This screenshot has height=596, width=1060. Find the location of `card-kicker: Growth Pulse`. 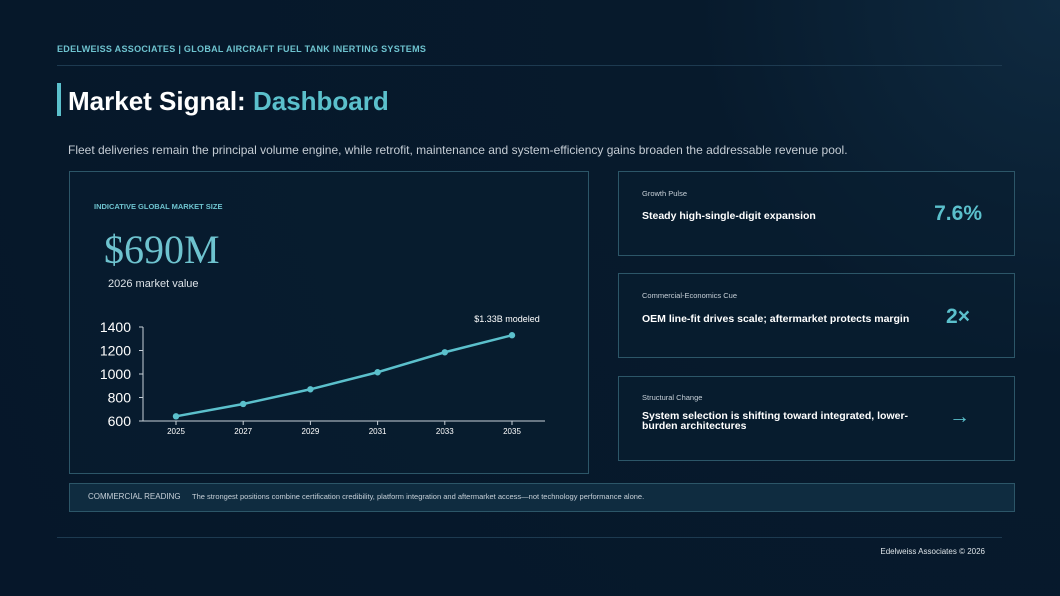

card-kicker: Growth Pulse is located at coordinates (665, 193).